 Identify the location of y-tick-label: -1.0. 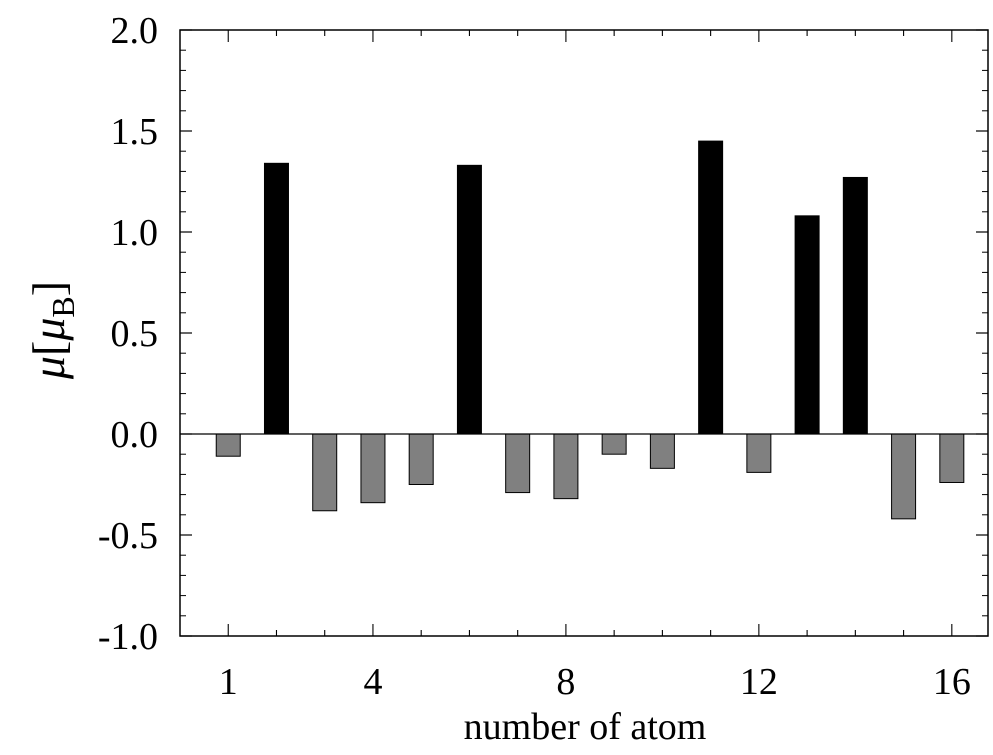
(128, 637).